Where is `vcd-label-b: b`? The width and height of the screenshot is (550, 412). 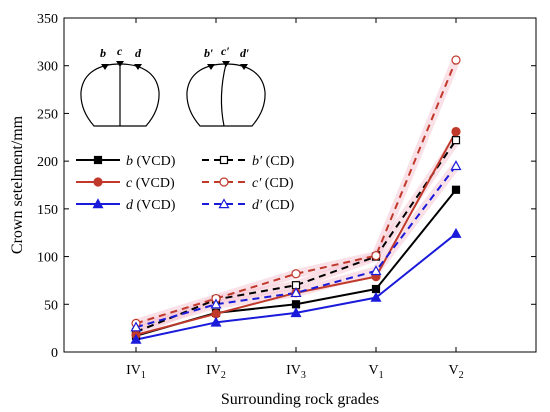
vcd-label-b: b is located at coordinates (103, 53).